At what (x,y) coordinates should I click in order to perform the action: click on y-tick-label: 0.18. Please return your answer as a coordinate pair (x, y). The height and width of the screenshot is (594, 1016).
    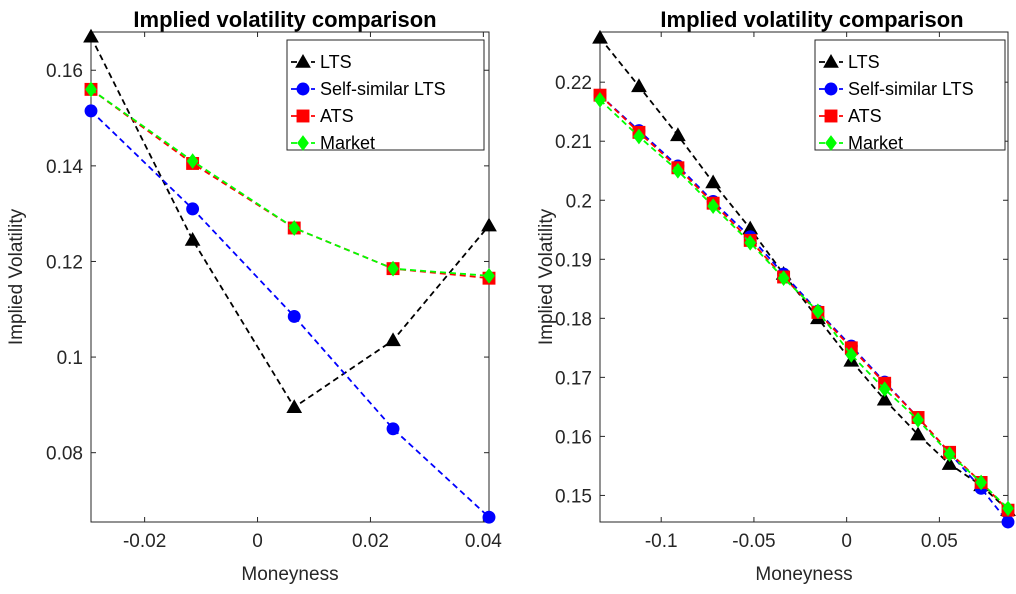
    Looking at the image, I should click on (573, 319).